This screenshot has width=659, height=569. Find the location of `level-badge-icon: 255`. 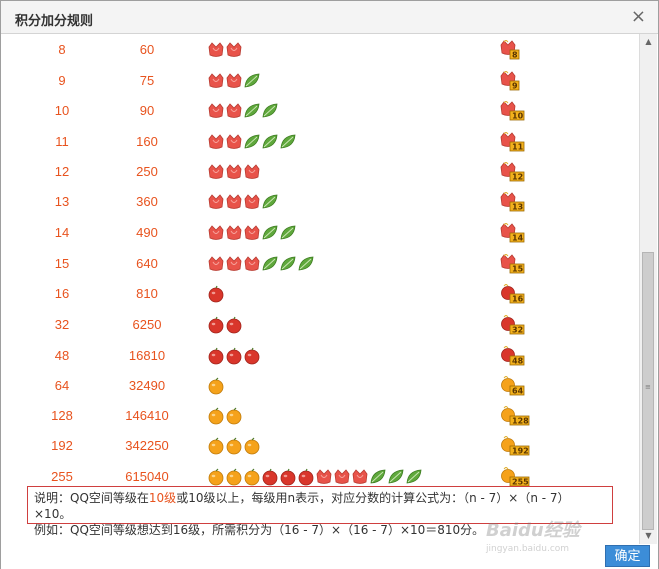

level-badge-icon: 255 is located at coordinates (515, 476).